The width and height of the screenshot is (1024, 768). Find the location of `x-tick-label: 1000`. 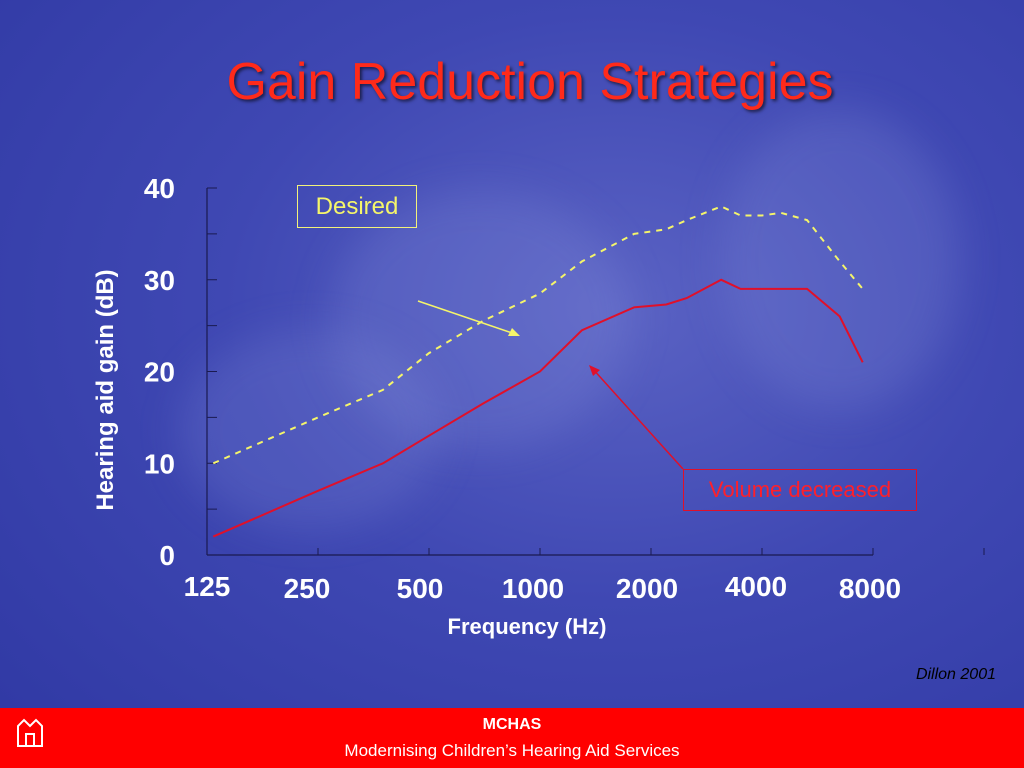

x-tick-label: 1000 is located at coordinates (533, 588).